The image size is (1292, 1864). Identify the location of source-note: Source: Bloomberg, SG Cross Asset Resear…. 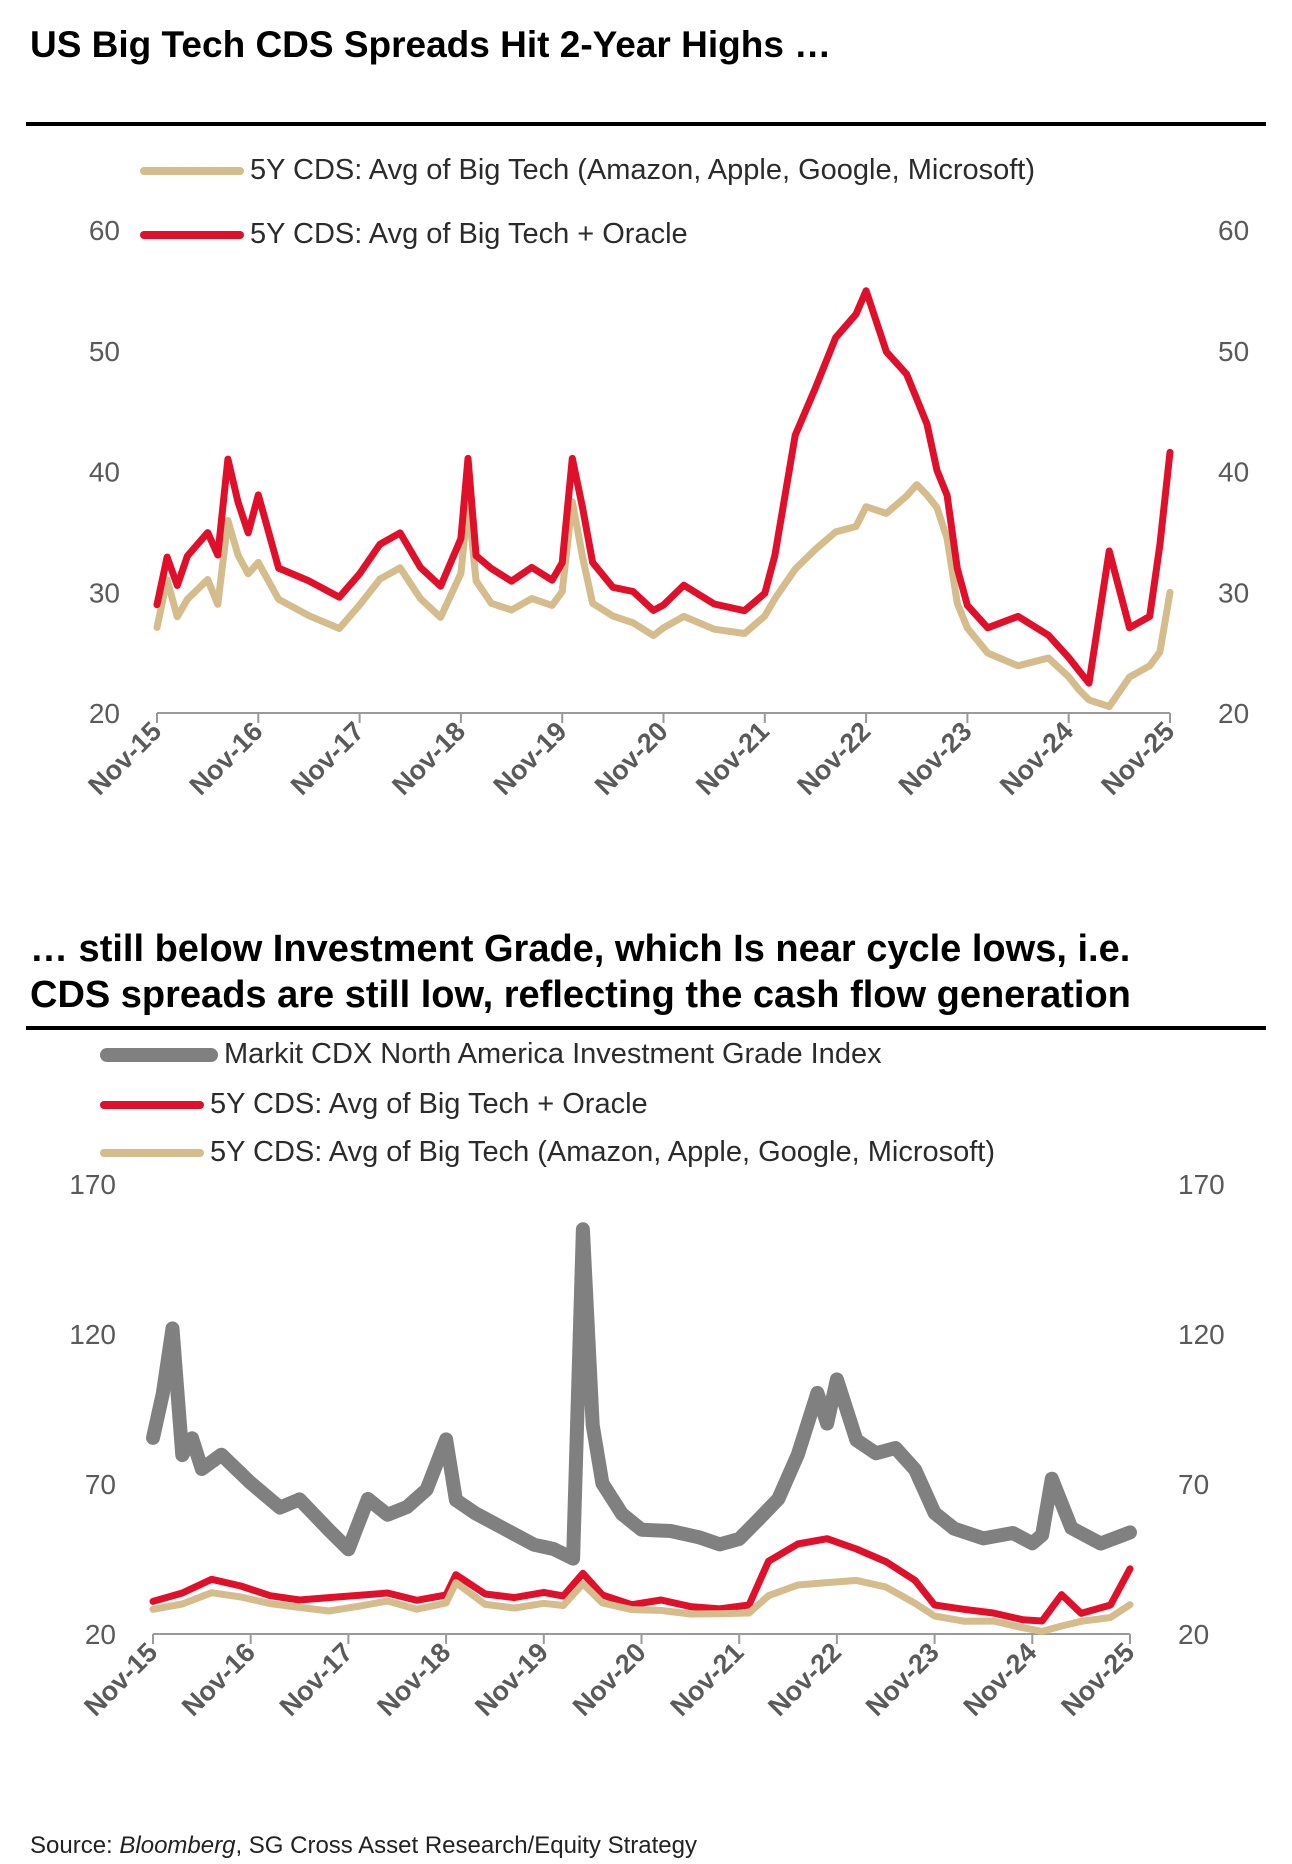
(363, 1846).